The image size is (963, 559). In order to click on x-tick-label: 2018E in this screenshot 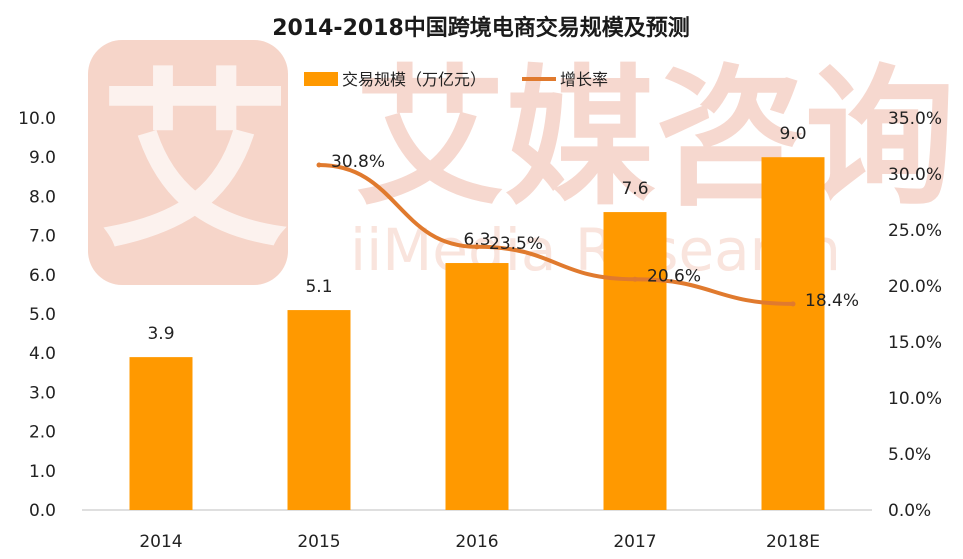, I will do `click(793, 542)`.